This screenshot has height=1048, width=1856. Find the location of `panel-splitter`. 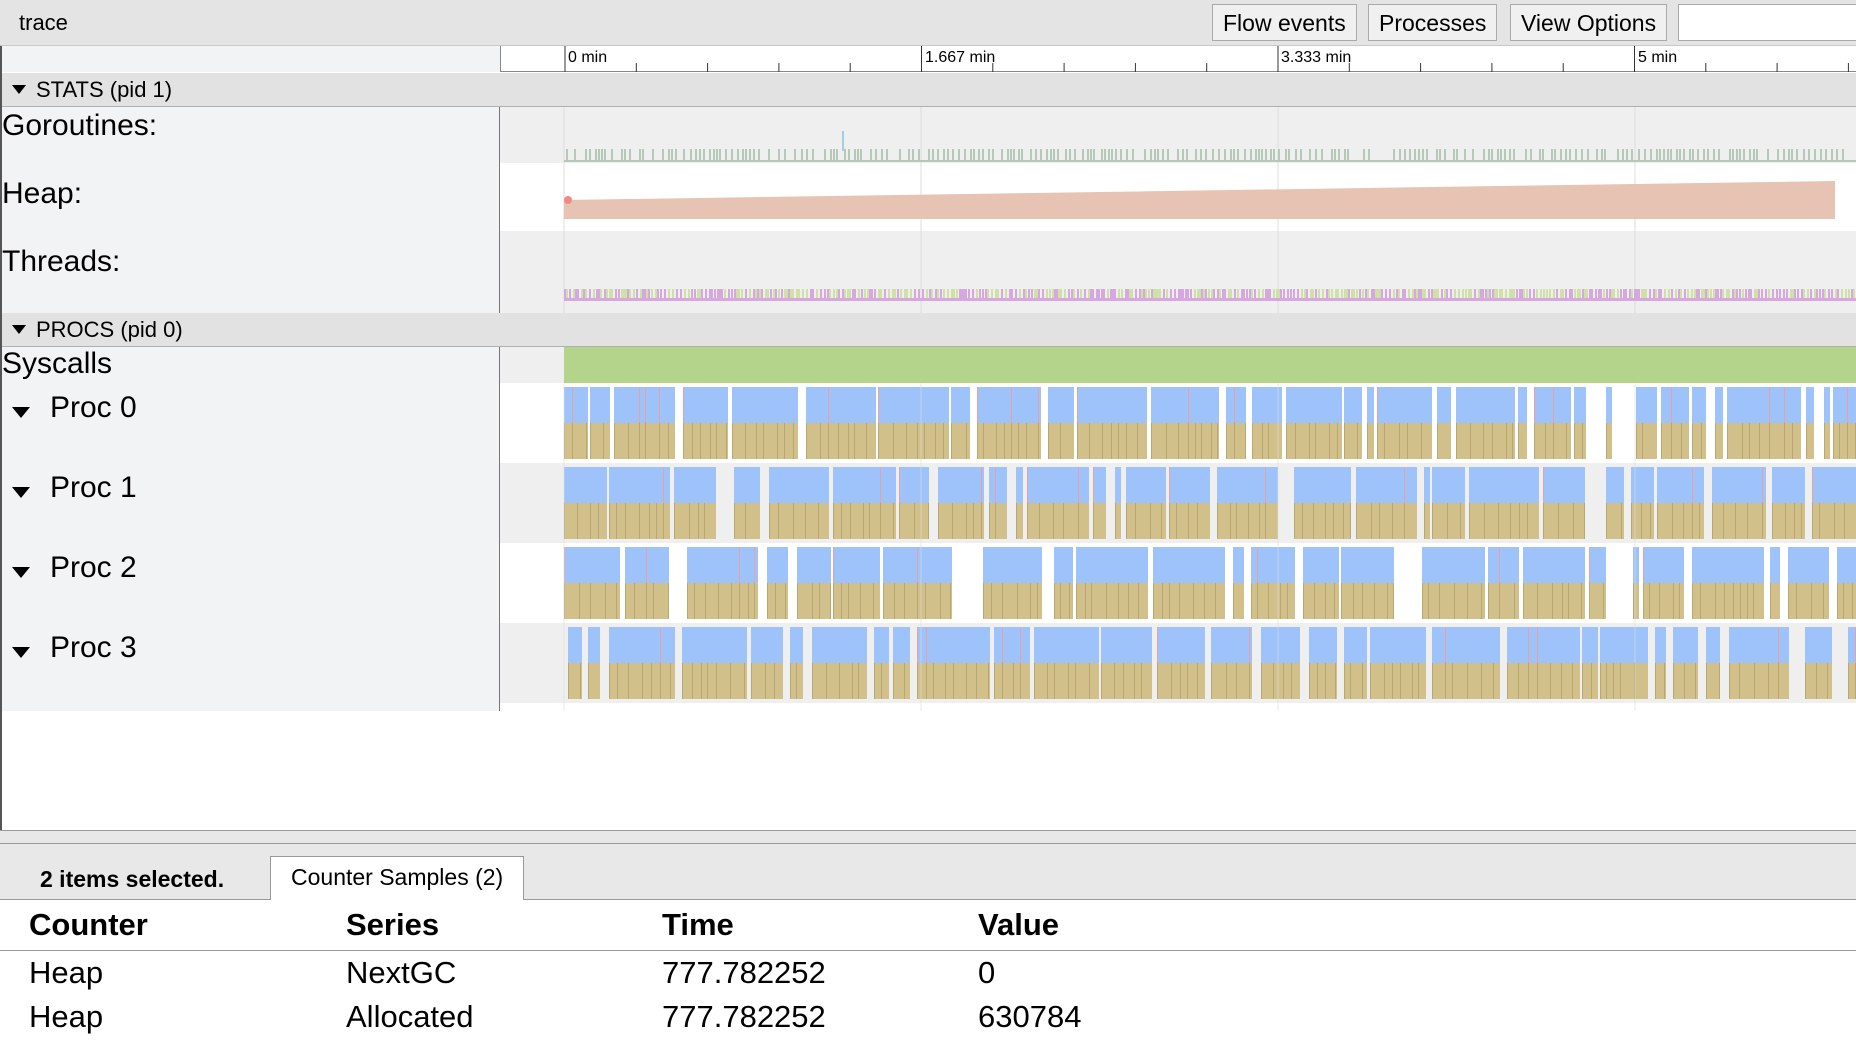

panel-splitter is located at coordinates (928, 837).